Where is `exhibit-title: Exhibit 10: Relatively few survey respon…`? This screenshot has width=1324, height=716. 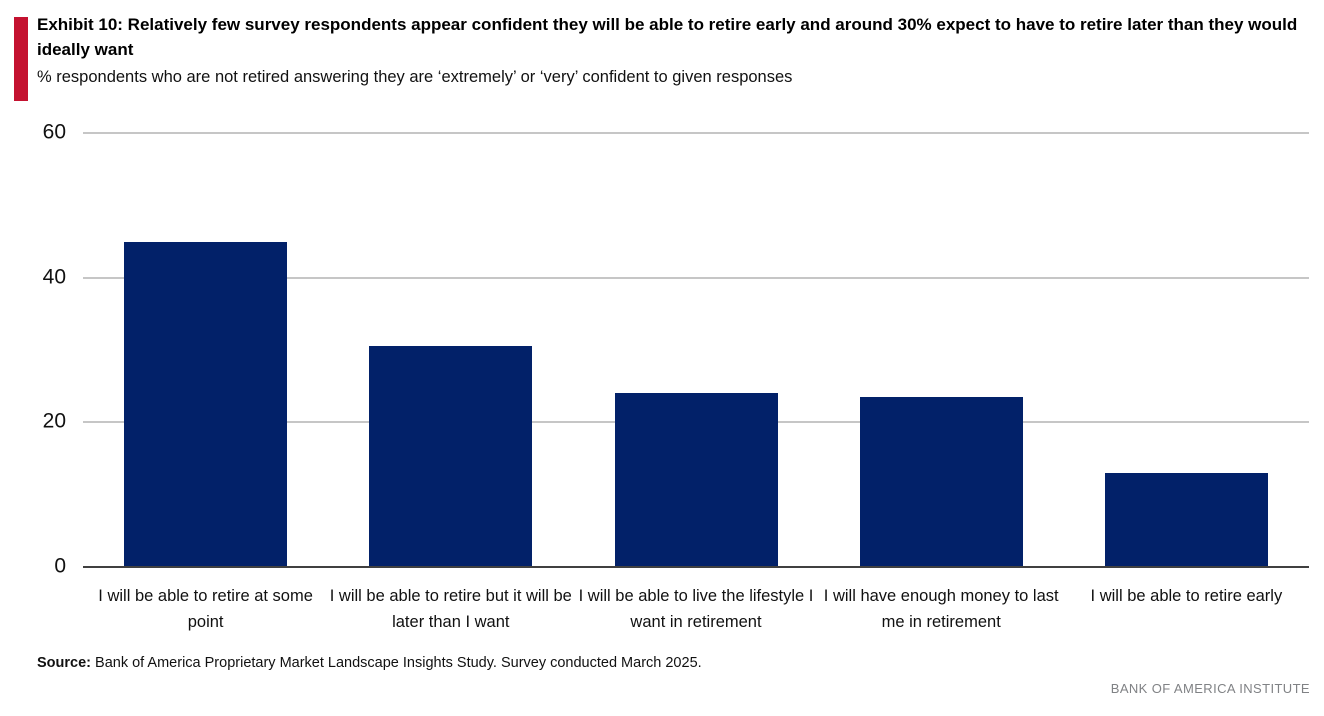 exhibit-title: Exhibit 10: Relatively few survey respon… is located at coordinates (667, 37).